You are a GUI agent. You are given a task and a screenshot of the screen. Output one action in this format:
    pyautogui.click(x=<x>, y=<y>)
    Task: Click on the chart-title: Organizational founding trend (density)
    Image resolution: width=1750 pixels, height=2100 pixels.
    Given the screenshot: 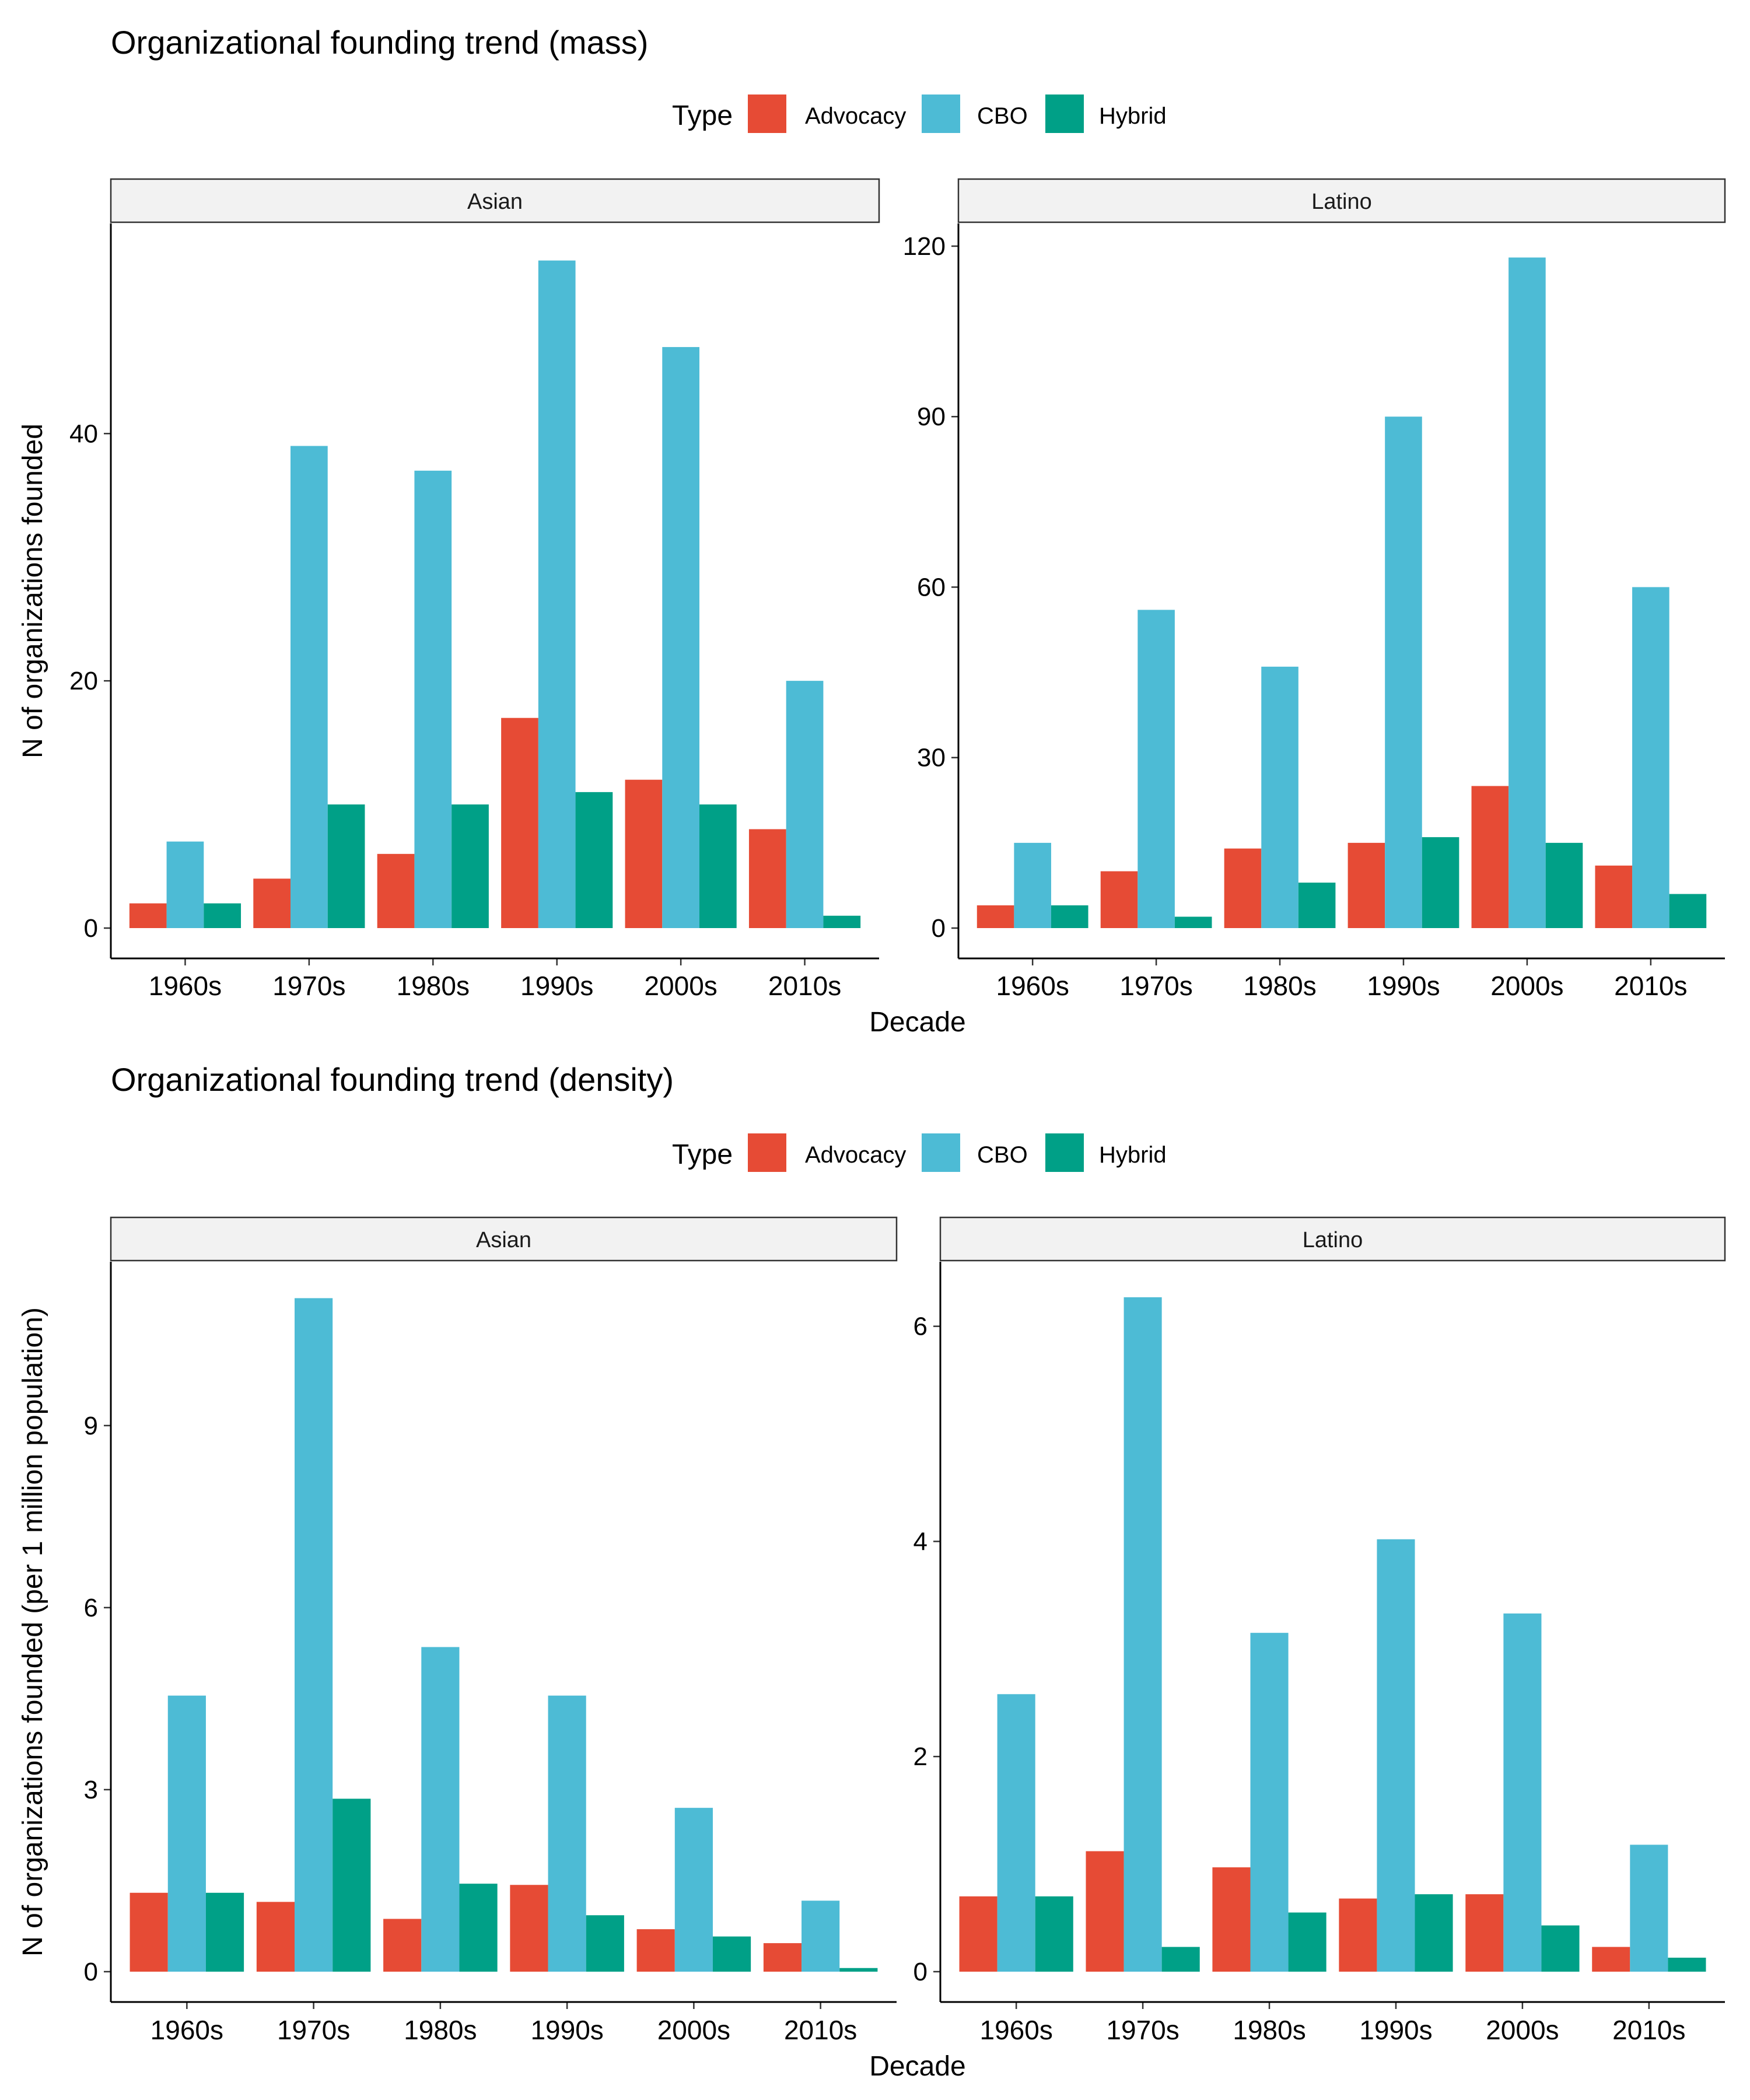 What is the action you would take?
    pyautogui.click(x=392, y=1079)
    